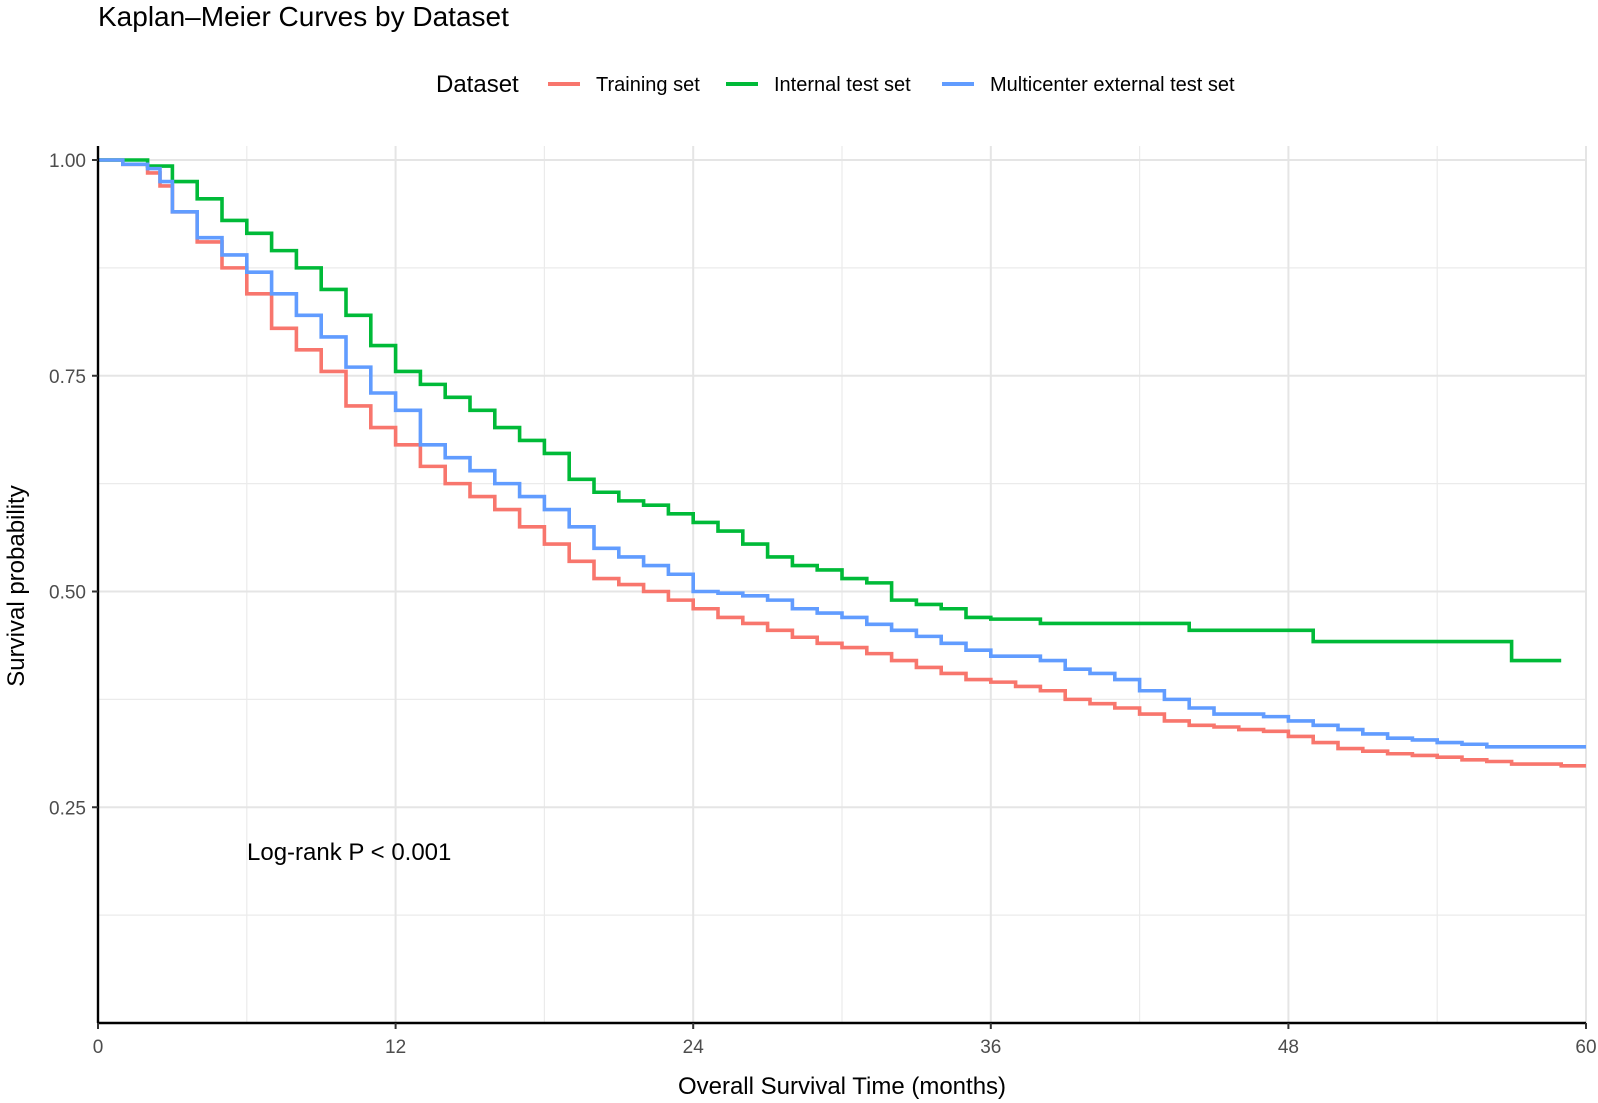 The image size is (1598, 1103). Describe the element at coordinates (842, 1086) in the screenshot. I see `x-axis-title: Overall Survival Time (months)` at that location.